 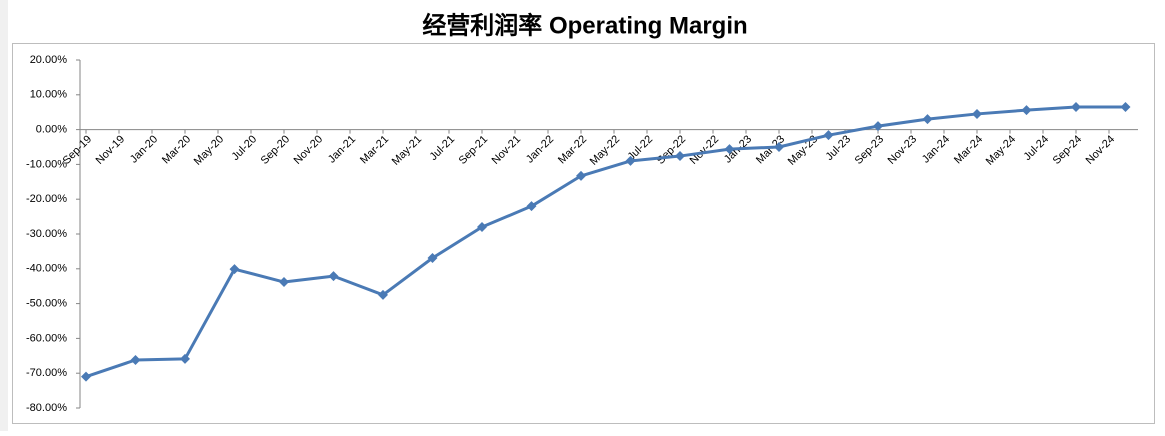 What do you see at coordinates (49, 60) in the screenshot?
I see `y-tick-label: 20.00%` at bounding box center [49, 60].